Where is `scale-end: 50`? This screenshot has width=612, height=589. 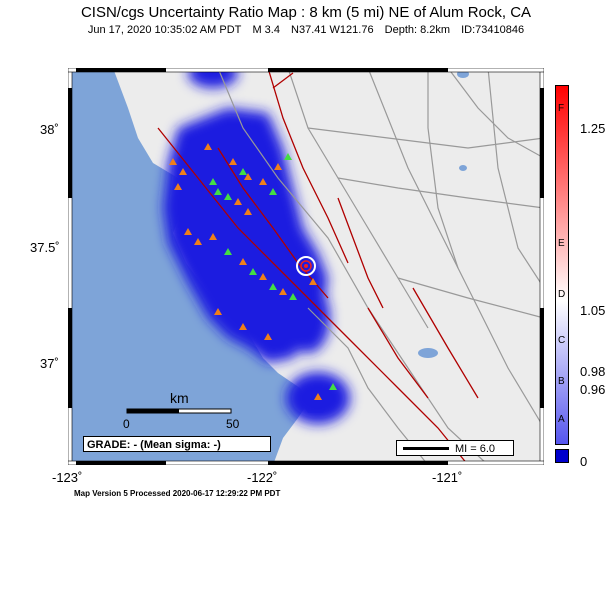
scale-end: 50 is located at coordinates (233, 424).